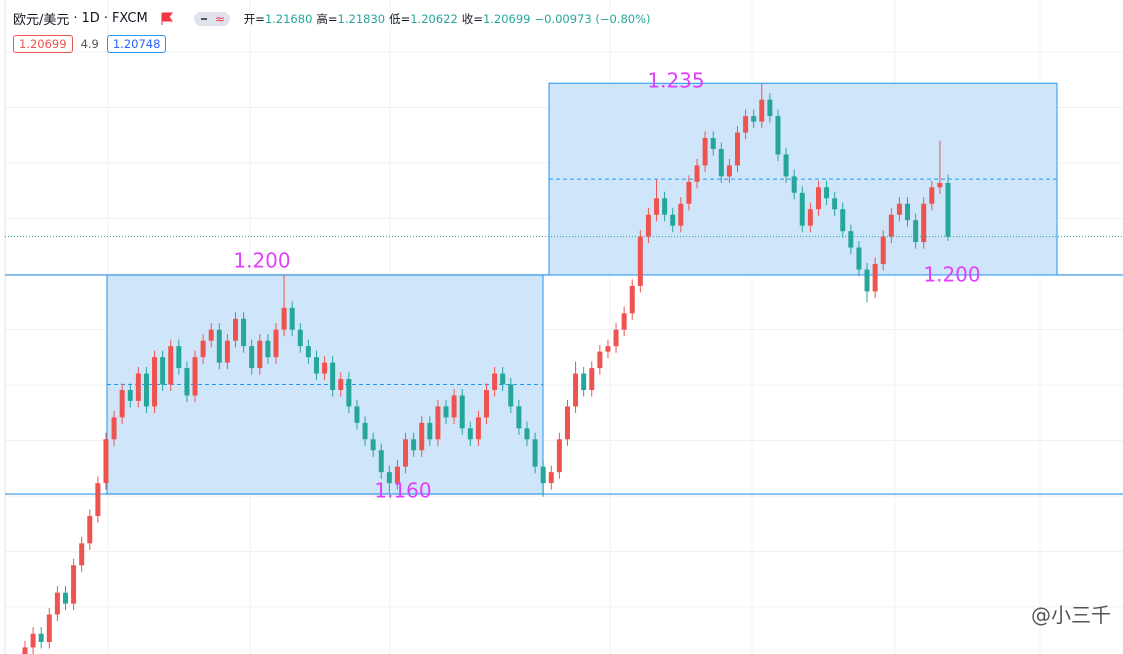  What do you see at coordinates (327, 18) in the screenshot?
I see `ohlc-label: 高=` at bounding box center [327, 18].